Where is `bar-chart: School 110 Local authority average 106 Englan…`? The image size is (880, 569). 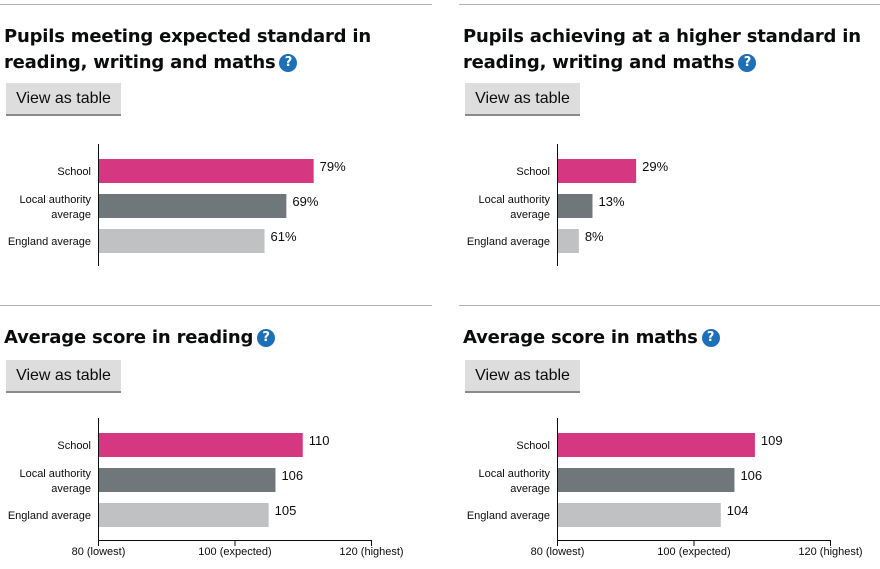 bar-chart: School 110 Local authority average 106 Englan… is located at coordinates (206, 488).